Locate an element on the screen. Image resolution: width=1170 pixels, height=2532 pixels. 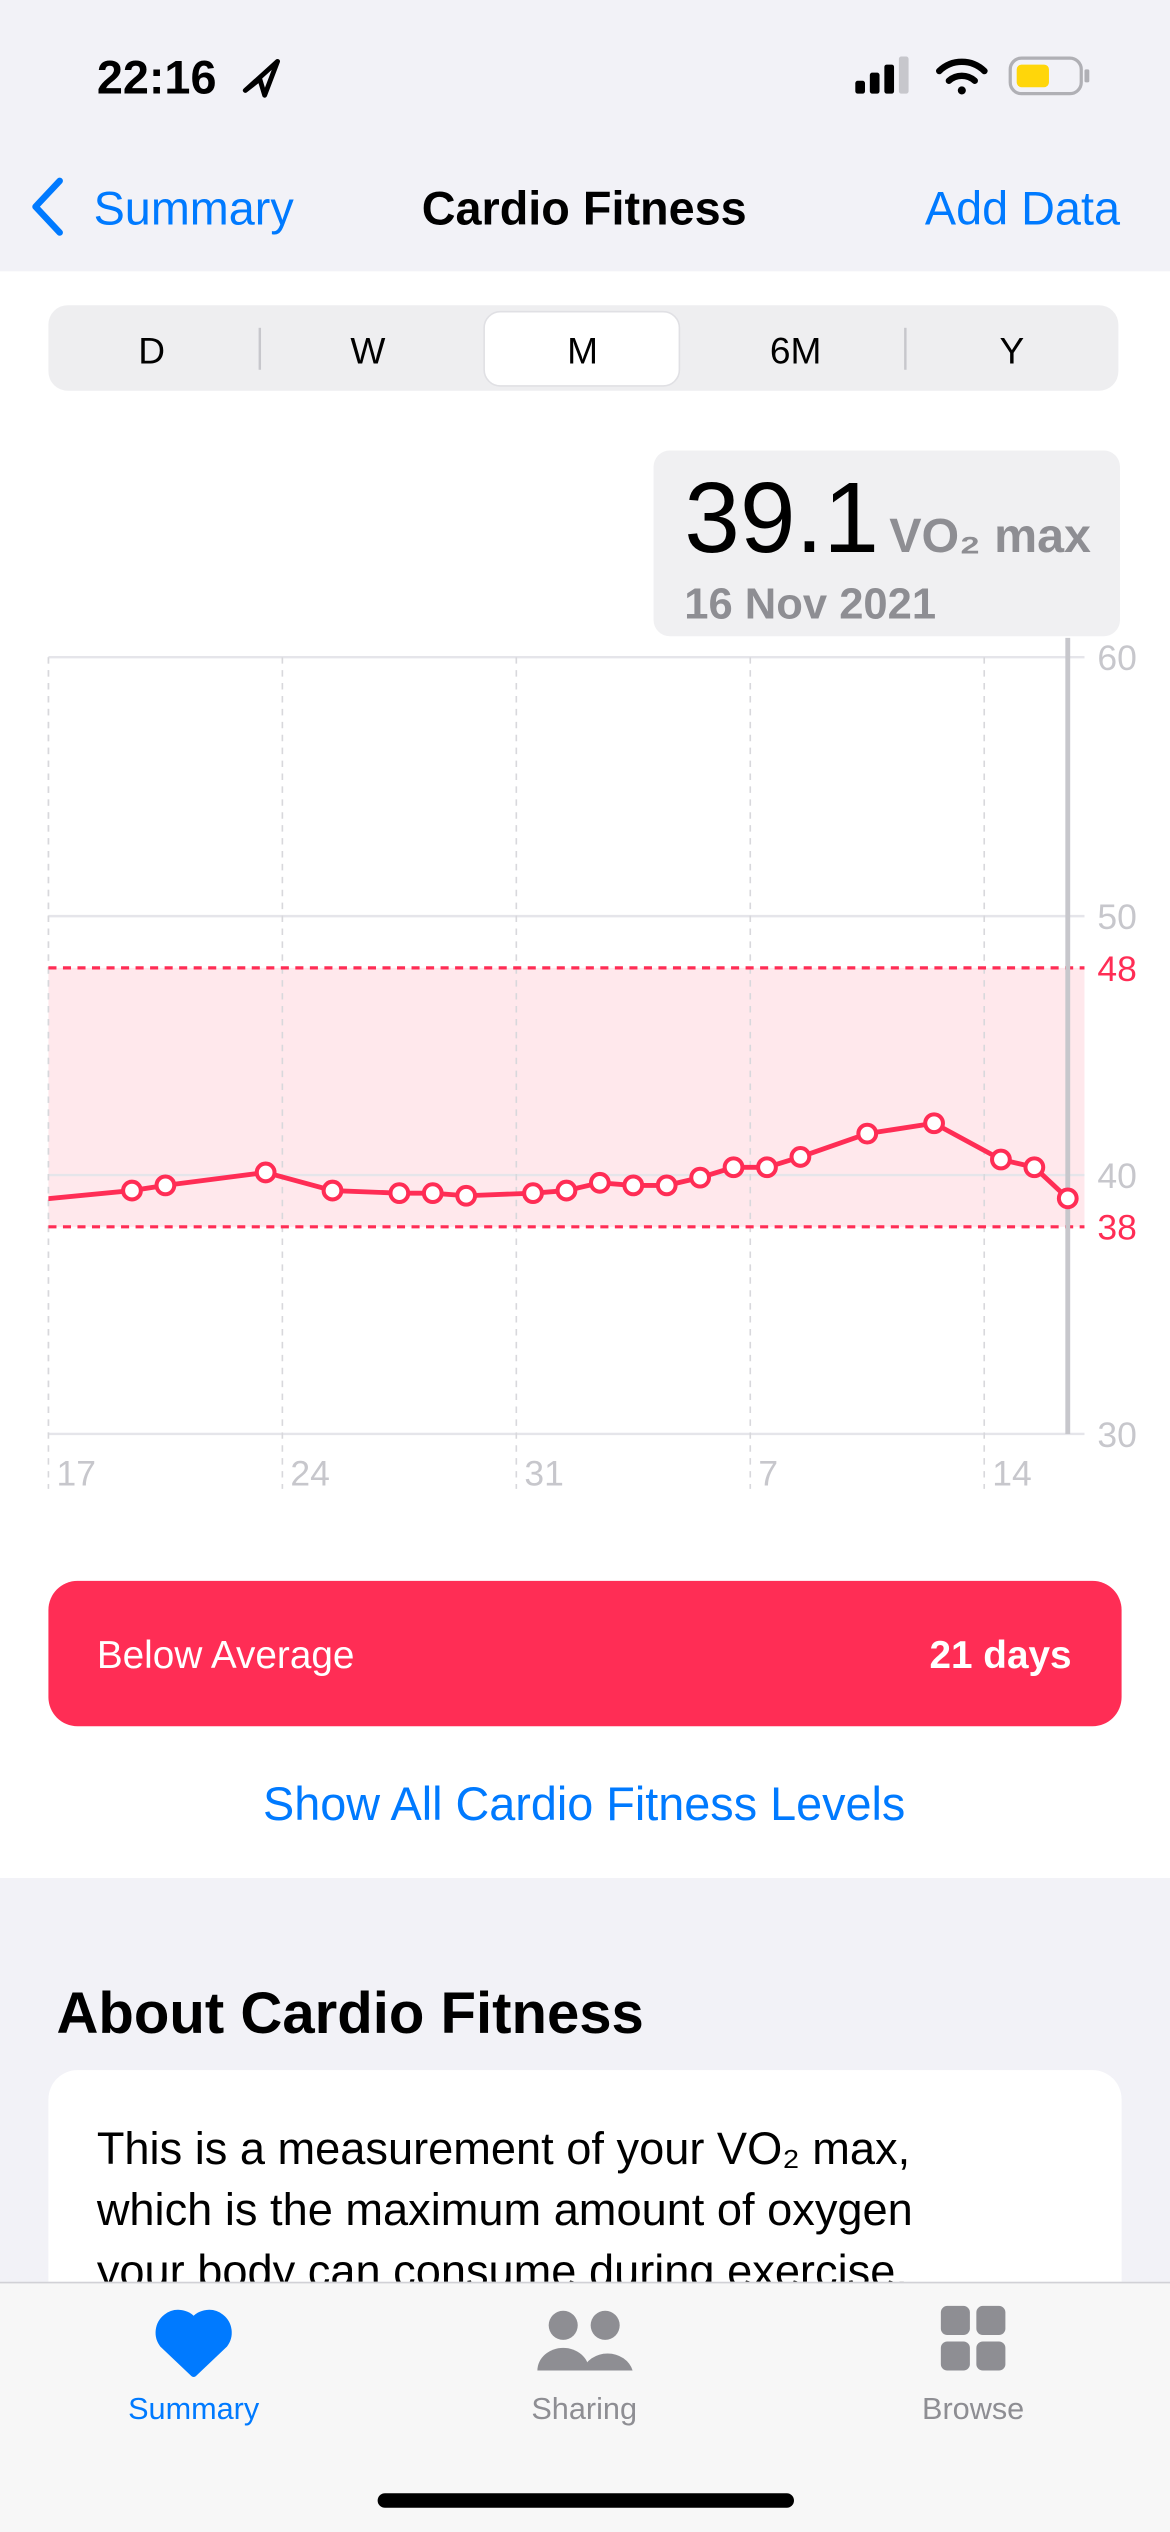
tab-label: Browse is located at coordinates (973, 2409).